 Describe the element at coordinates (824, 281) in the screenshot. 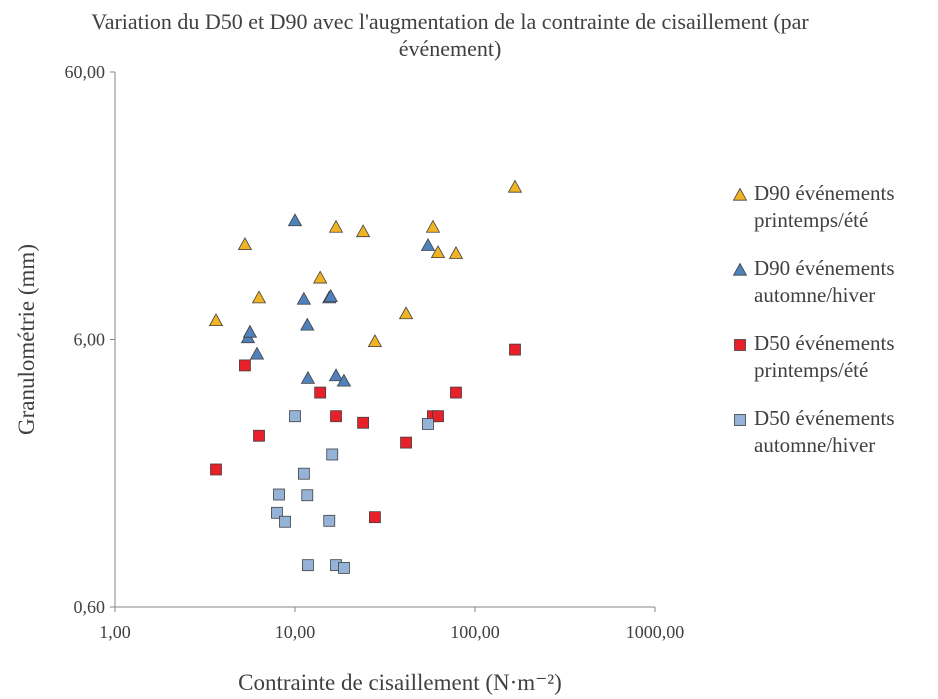

I see `legend-label: D90 événements automne/hiver` at that location.